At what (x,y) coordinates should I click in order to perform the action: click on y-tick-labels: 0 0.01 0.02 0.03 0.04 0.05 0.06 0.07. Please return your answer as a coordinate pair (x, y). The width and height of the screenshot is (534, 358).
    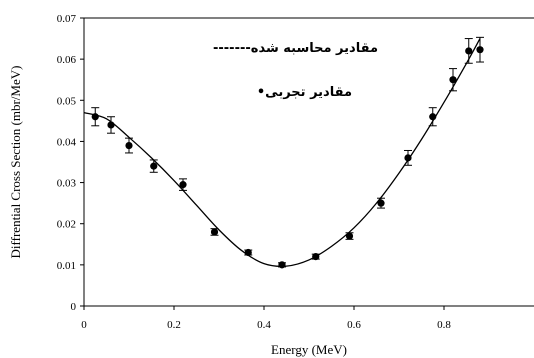
    Looking at the image, I should click on (70, 163).